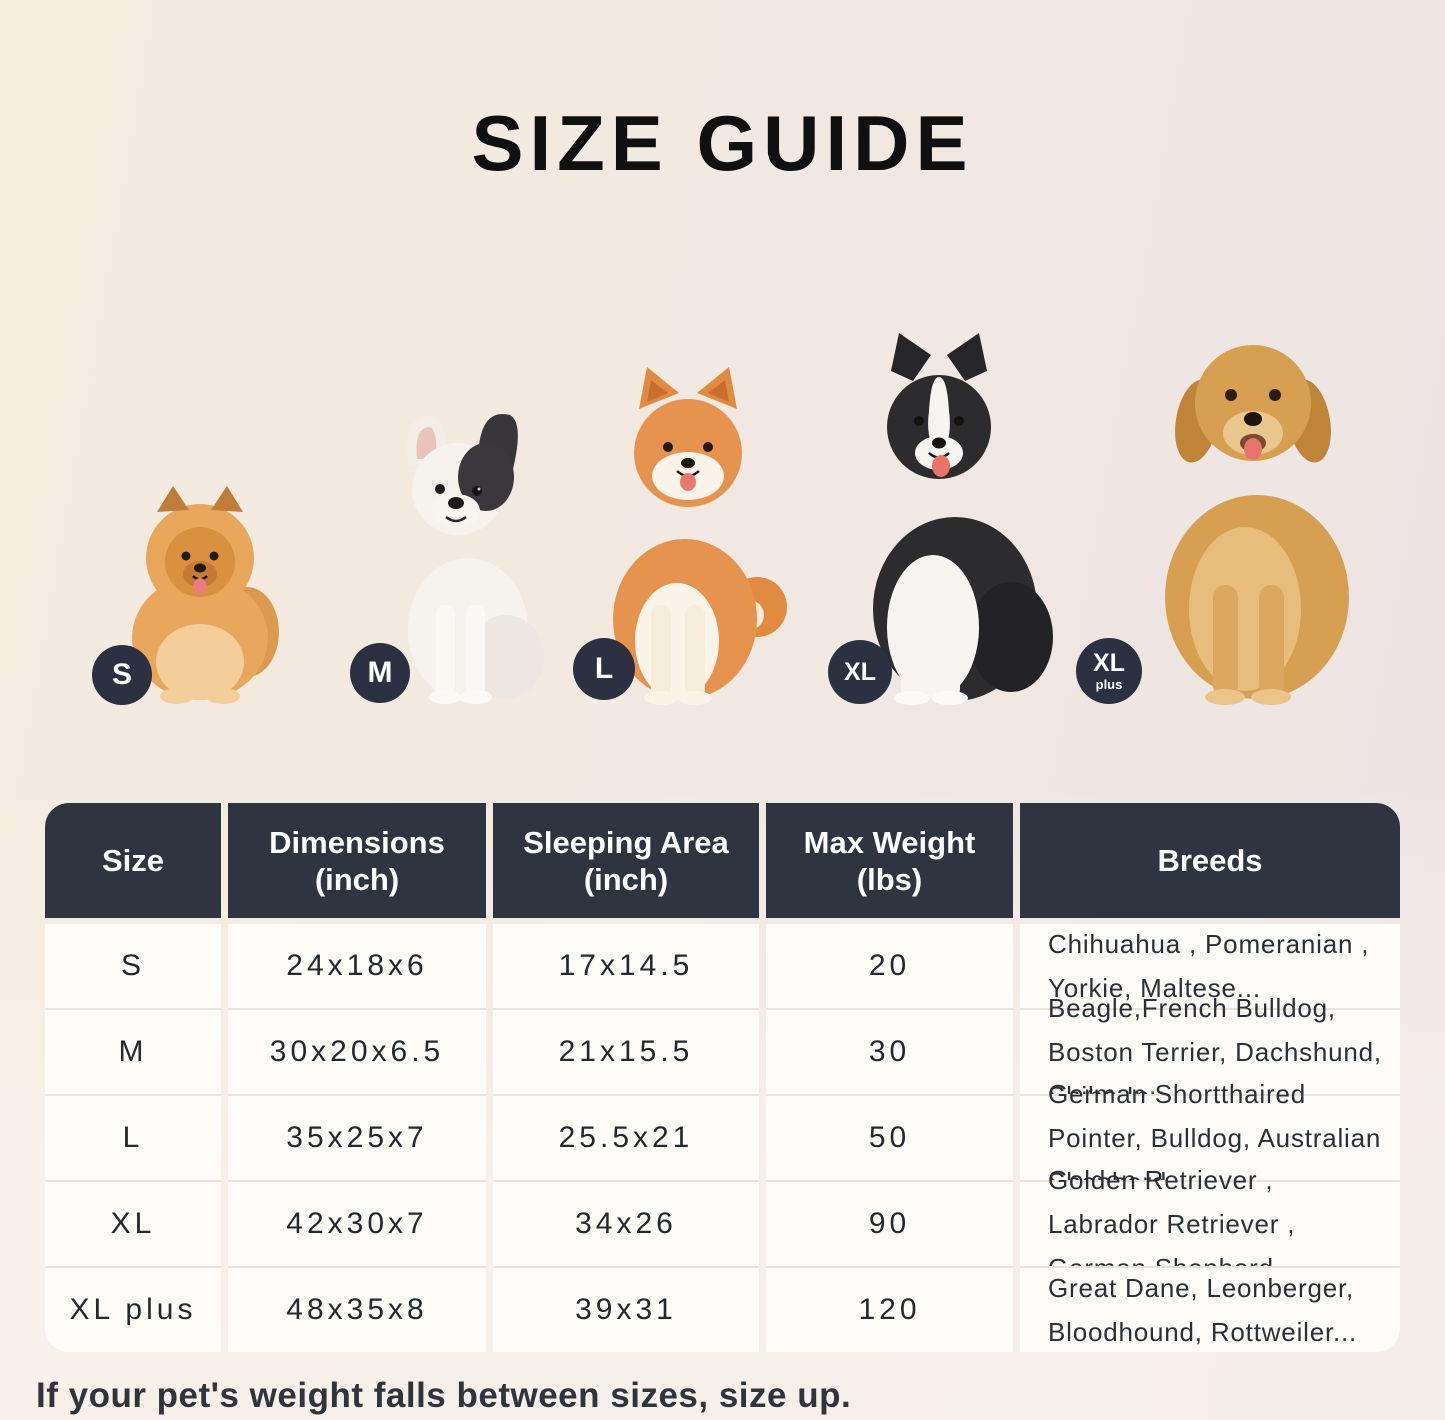 Image resolution: width=1445 pixels, height=1420 pixels. What do you see at coordinates (889, 1137) in the screenshot?
I see `cell-max-weight: 50` at bounding box center [889, 1137].